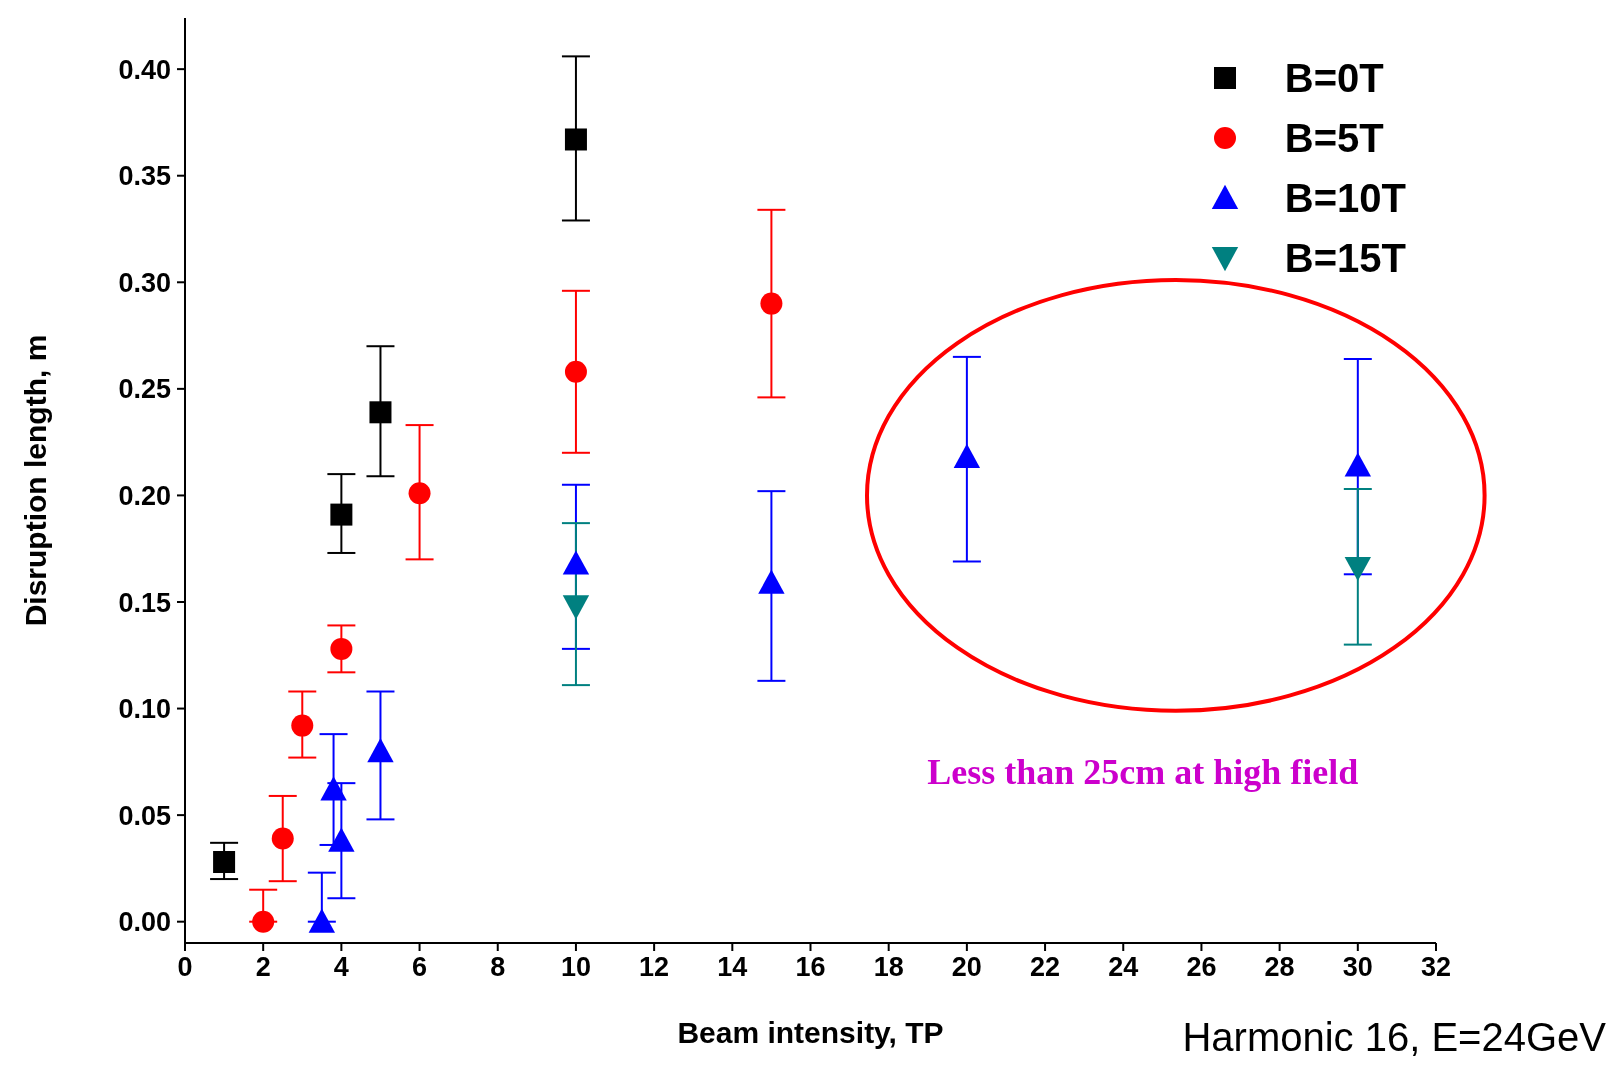 Image resolution: width=1614 pixels, height=1075 pixels. What do you see at coordinates (144, 282) in the screenshot?
I see `y-tick-label: 0.30` at bounding box center [144, 282].